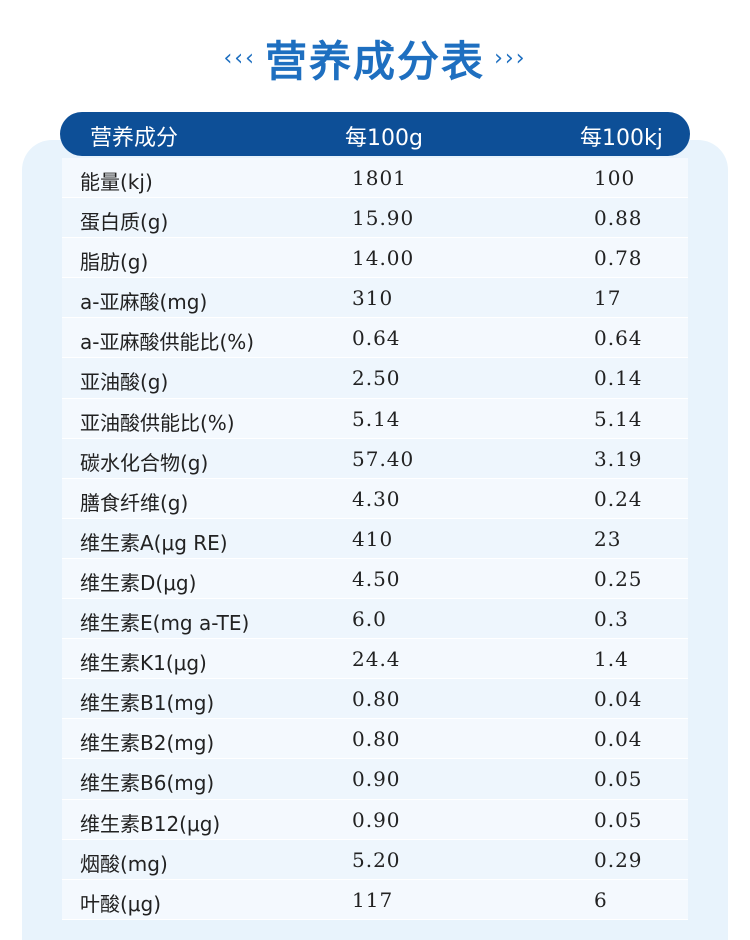 The image size is (750, 940). I want to click on value-per-100kj: 100, so click(615, 178).